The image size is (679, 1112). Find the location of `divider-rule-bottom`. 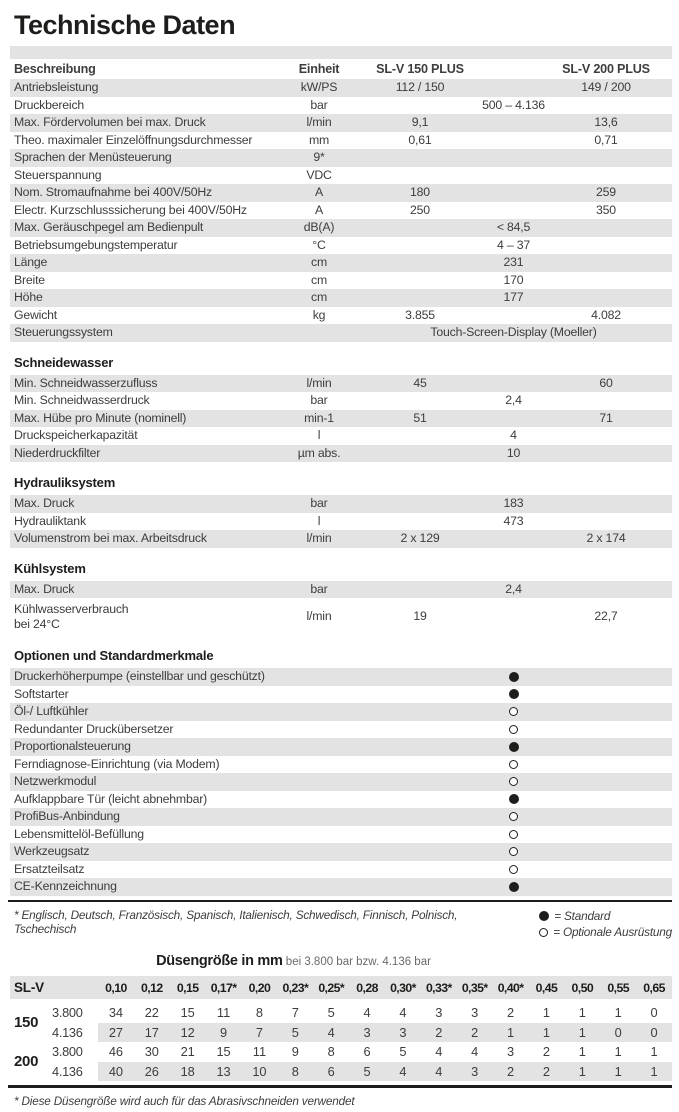

divider-rule-bottom is located at coordinates (340, 1086).